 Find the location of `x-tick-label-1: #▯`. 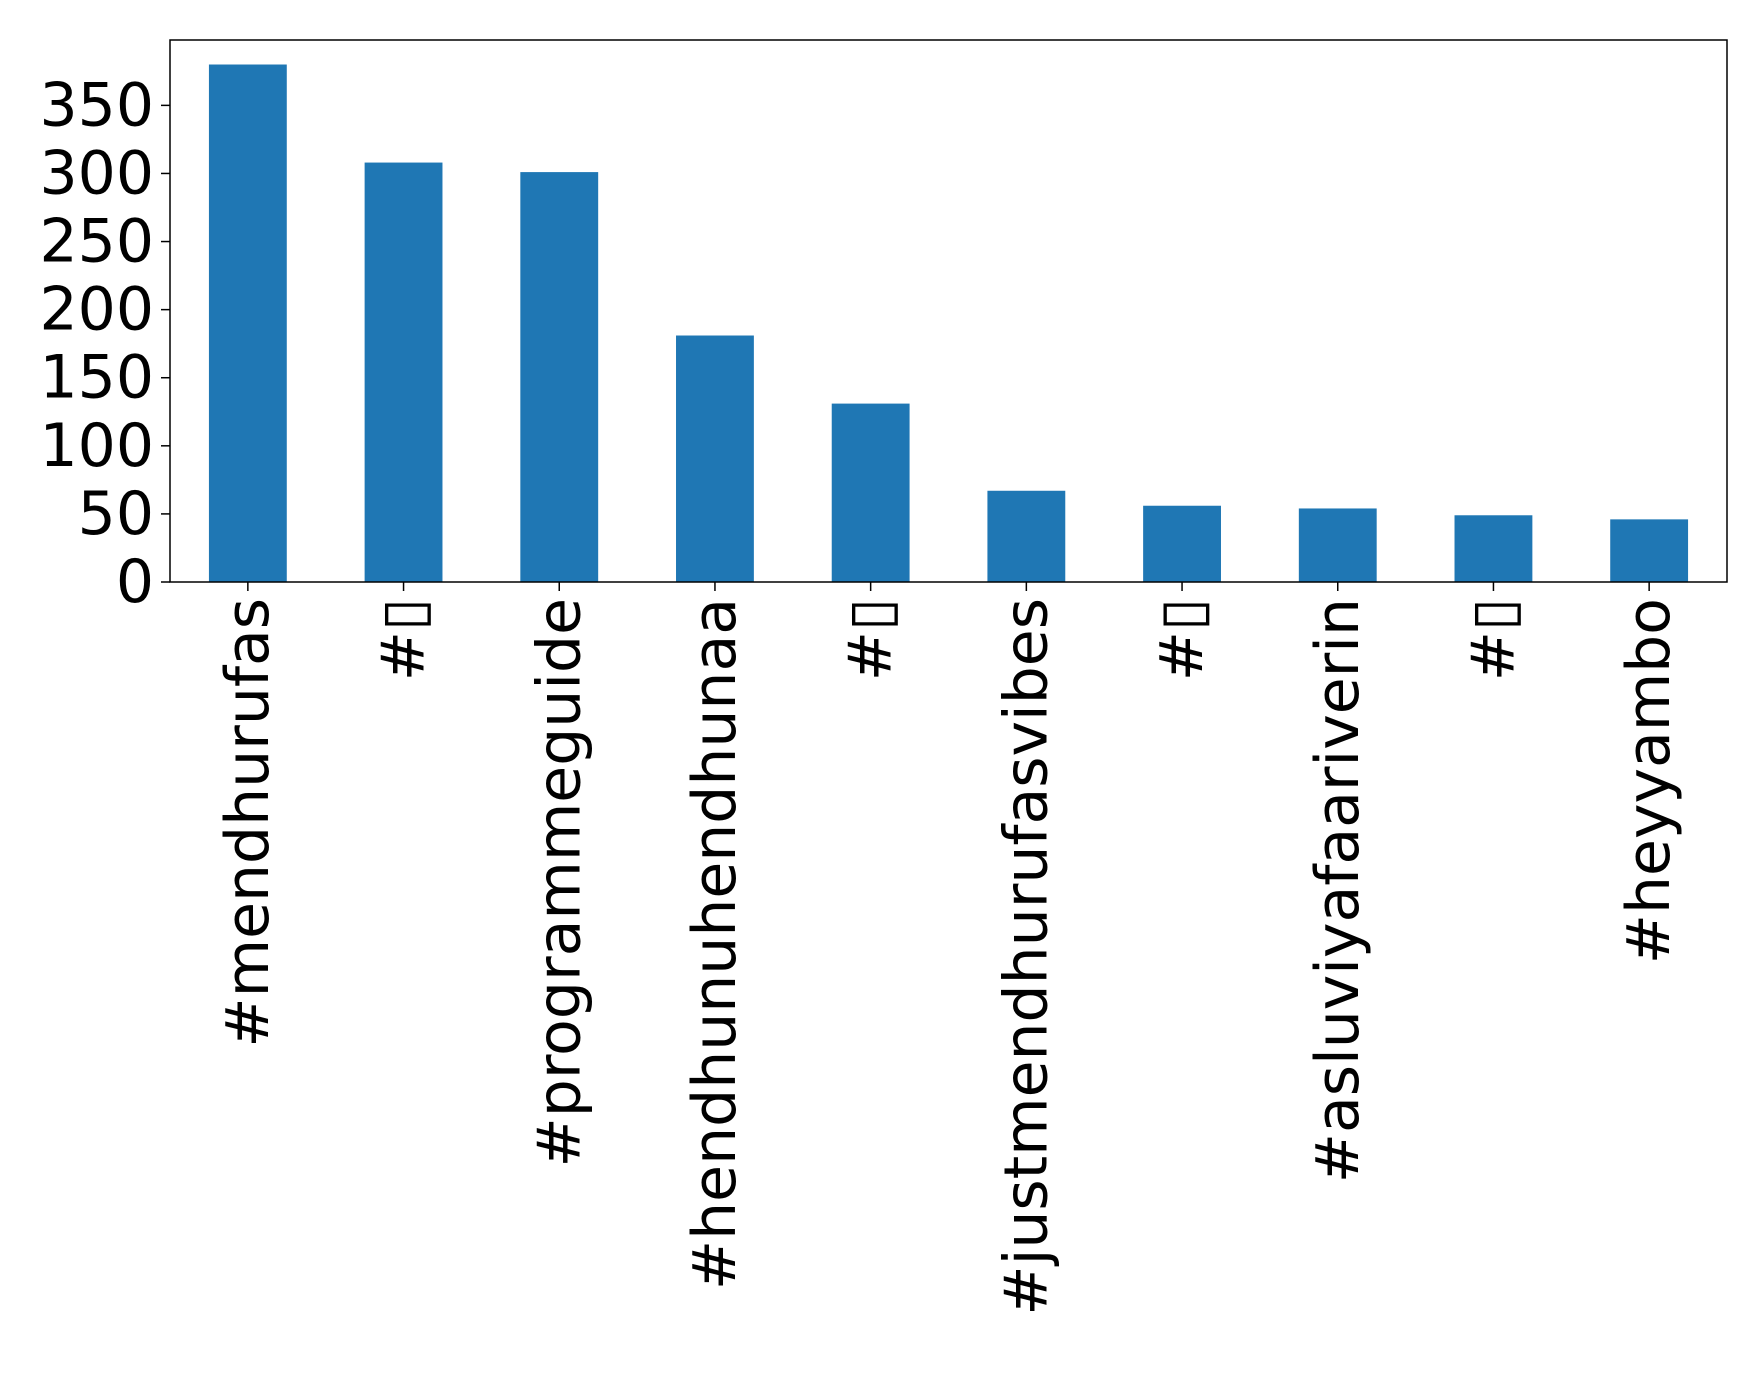

x-tick-label-1: #▯ is located at coordinates (404, 639).